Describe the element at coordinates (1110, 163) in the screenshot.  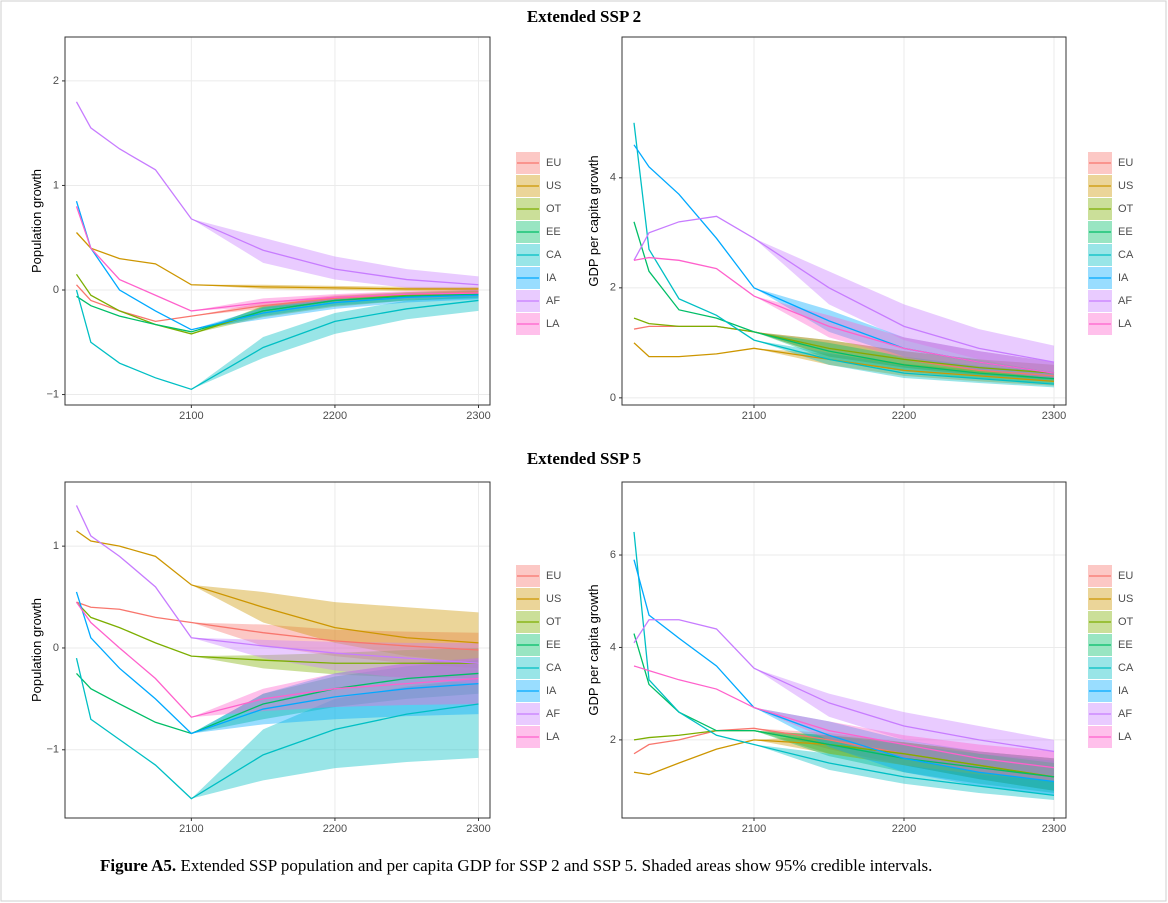
I see `legend-item: EU` at that location.